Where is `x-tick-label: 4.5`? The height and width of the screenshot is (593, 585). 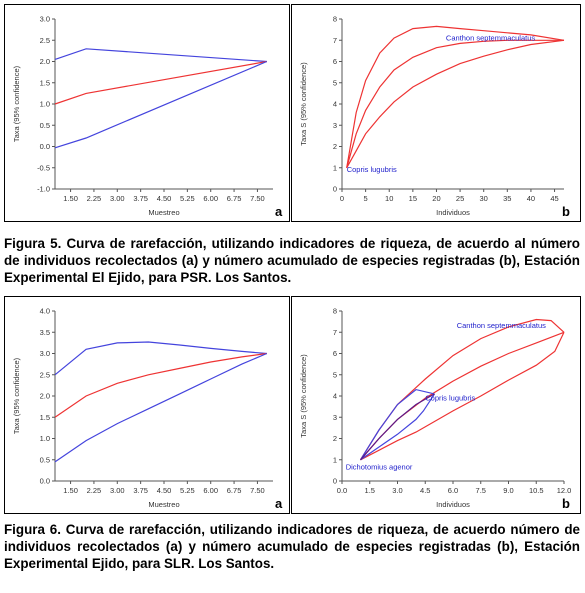 x-tick-label: 4.5 is located at coordinates (425, 490).